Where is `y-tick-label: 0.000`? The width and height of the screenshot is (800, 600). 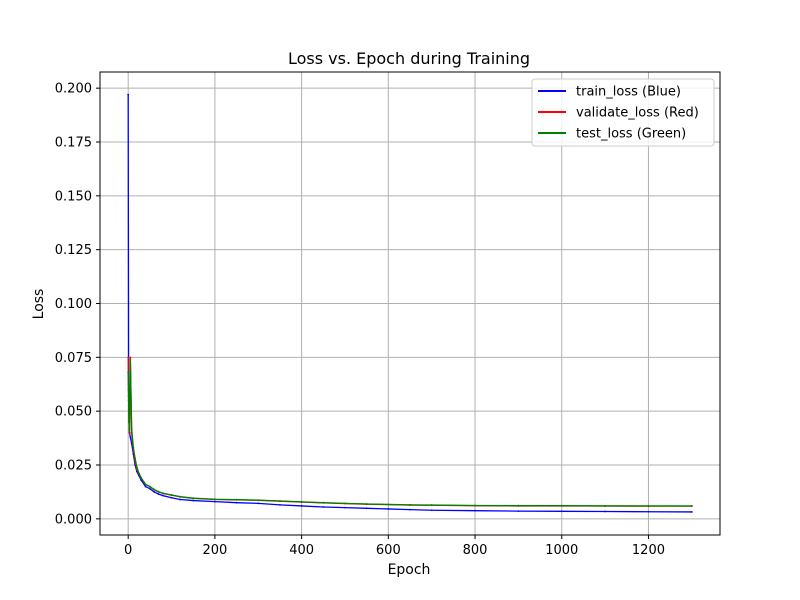 y-tick-label: 0.000 is located at coordinates (73, 519).